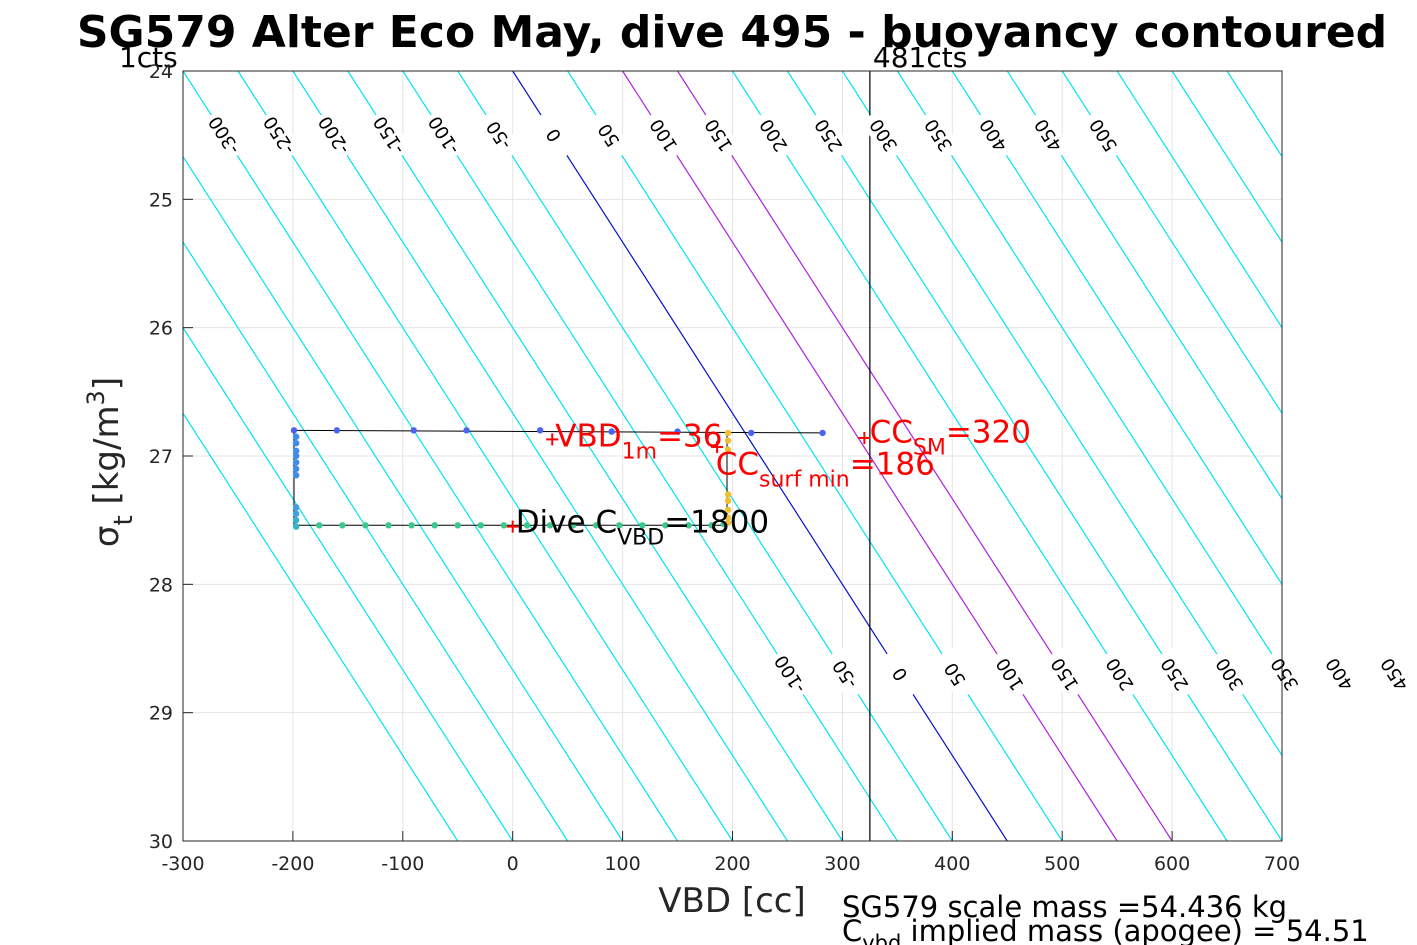 The height and width of the screenshot is (945, 1417). What do you see at coordinates (558, 431) in the screenshot?
I see `track-line` at bounding box center [558, 431].